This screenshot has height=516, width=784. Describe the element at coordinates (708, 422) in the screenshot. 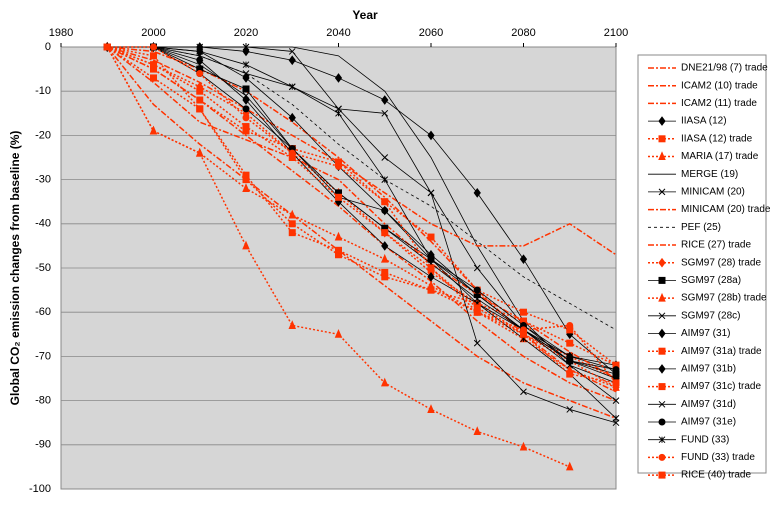

I see `legend-label: AIM97 (31e)` at that location.